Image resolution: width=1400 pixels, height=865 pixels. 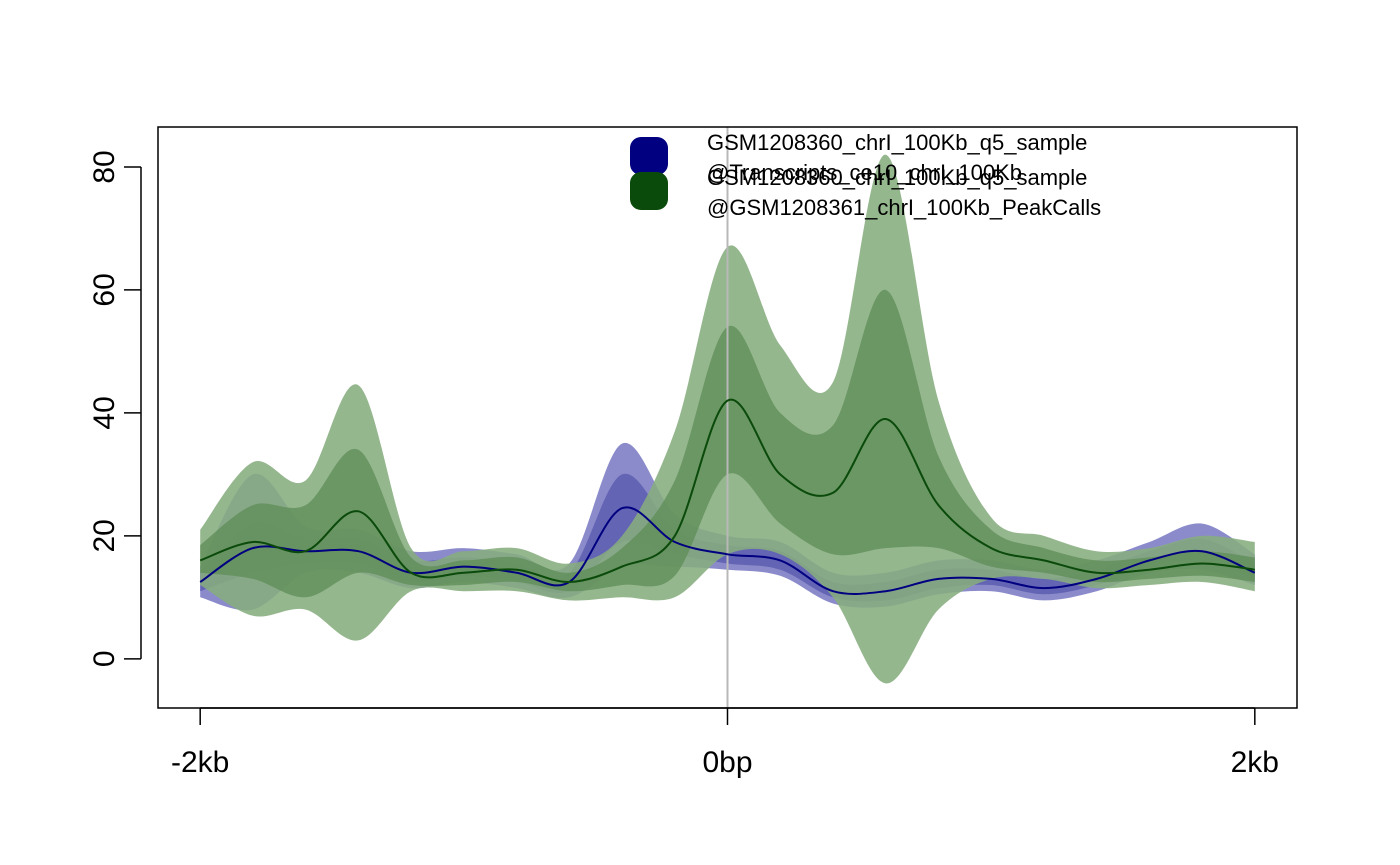 I want to click on legend-label-2-line-2: @GSM1208361_chrI_100Kb_PeakCalls, so click(x=904, y=207).